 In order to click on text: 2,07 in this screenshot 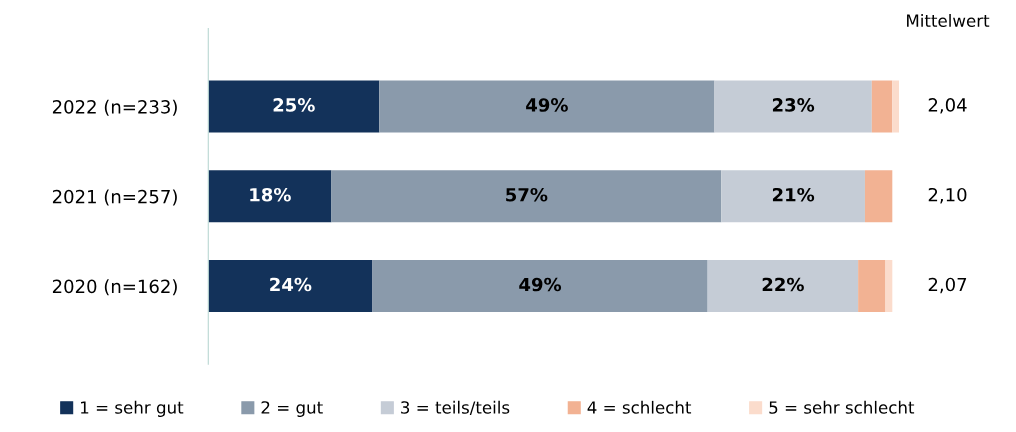, I will do `click(947, 285)`.